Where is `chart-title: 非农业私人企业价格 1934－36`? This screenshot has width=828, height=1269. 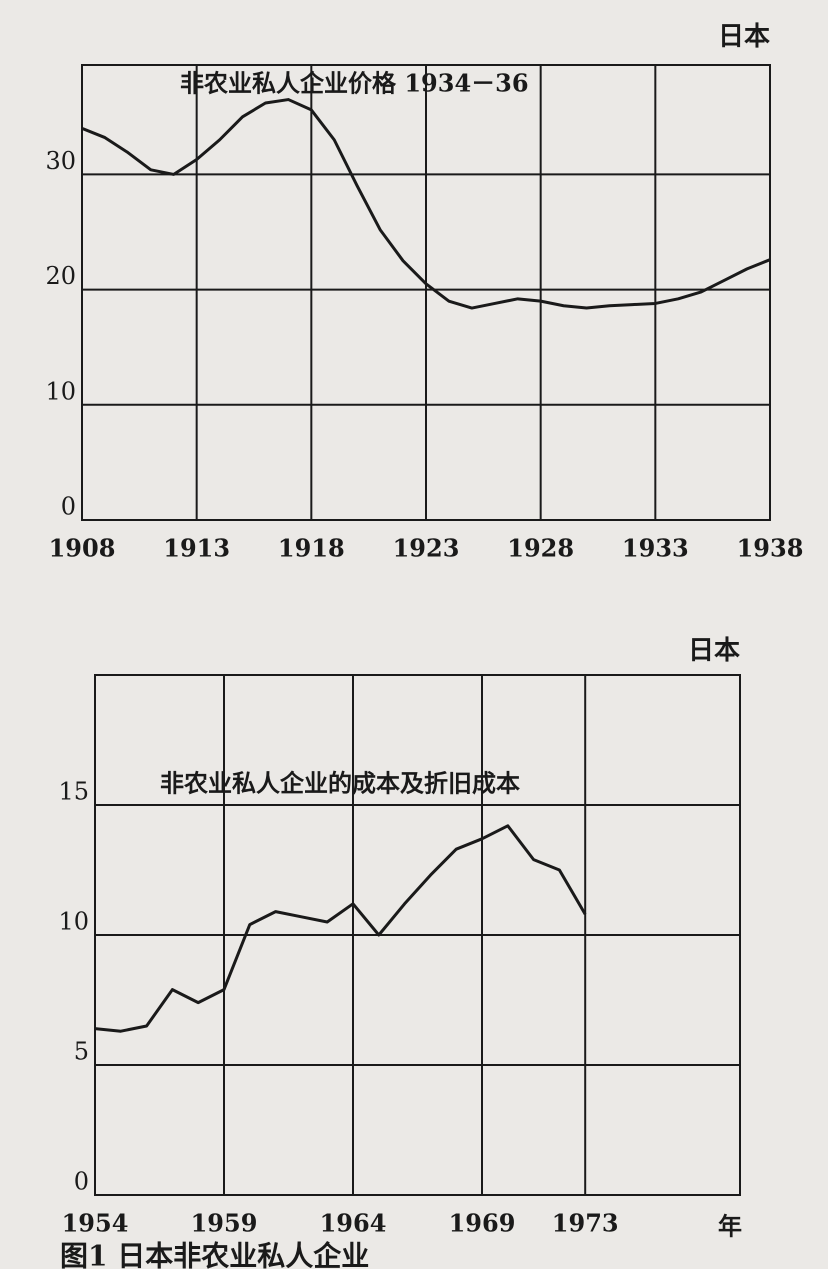
chart-title: 非农业私人企业价格 1934－36 is located at coordinates (354, 83).